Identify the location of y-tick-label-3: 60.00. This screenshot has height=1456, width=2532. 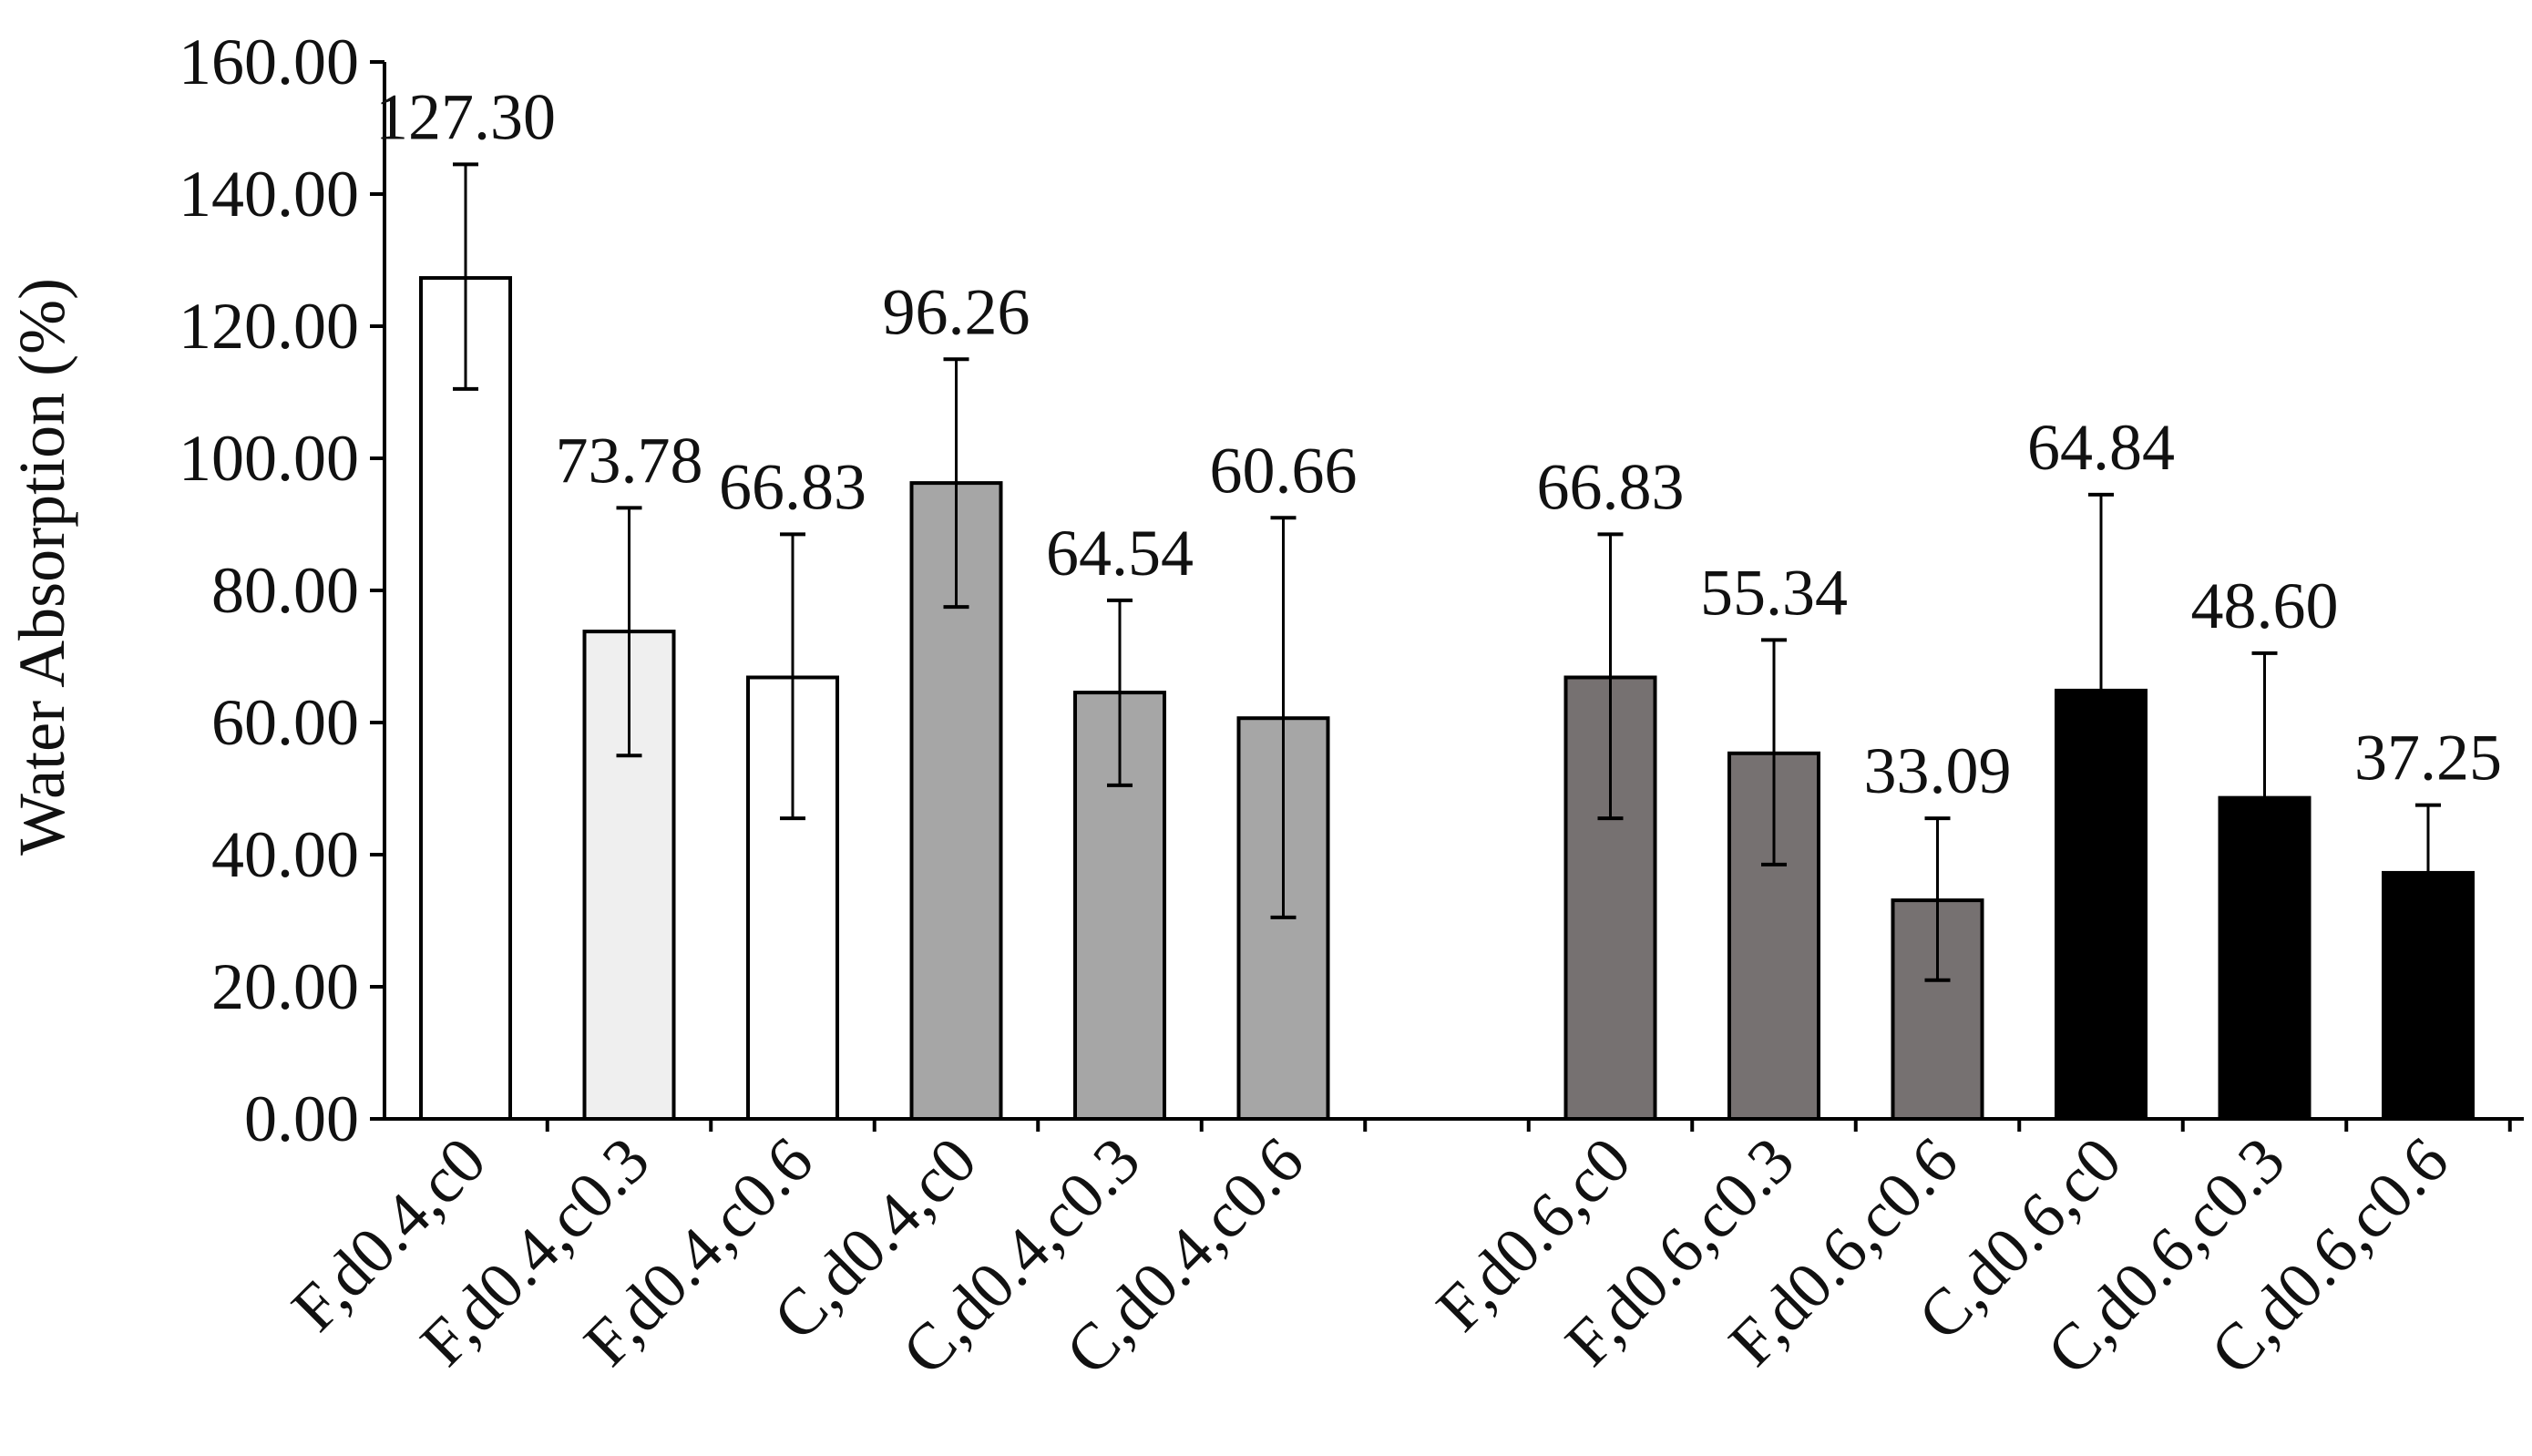
(285, 722).